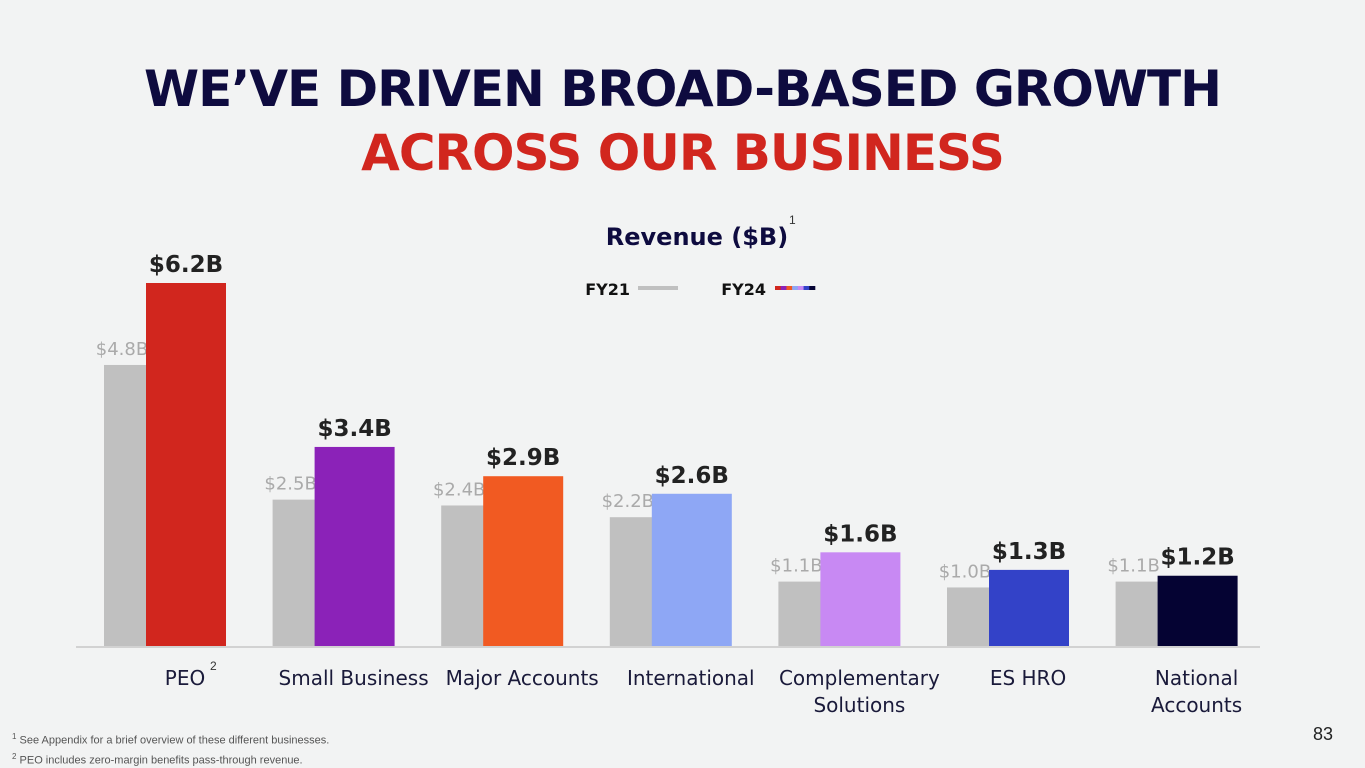  Describe the element at coordinates (1196, 678) in the screenshot. I see `category-label: National` at that location.